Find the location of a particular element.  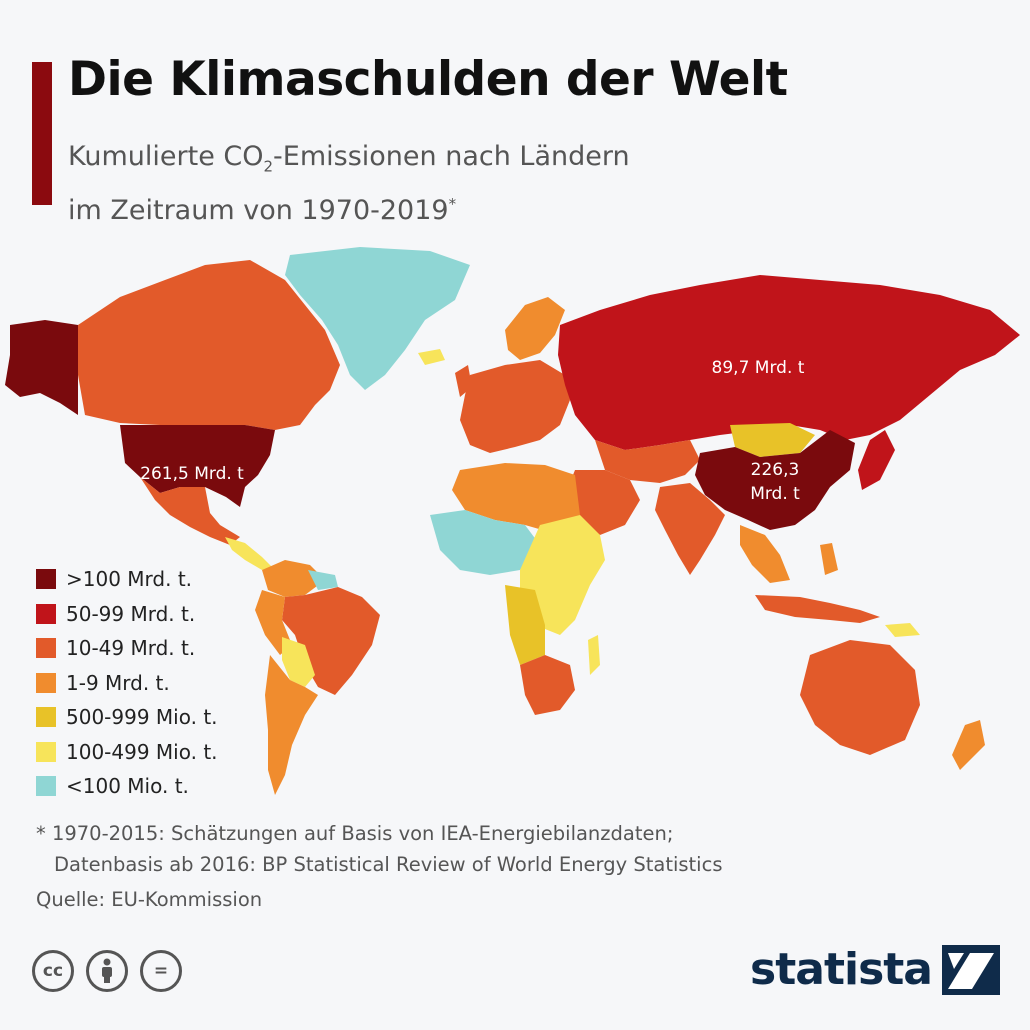

legend-item: >100 Mrd. t. is located at coordinates (127, 579).